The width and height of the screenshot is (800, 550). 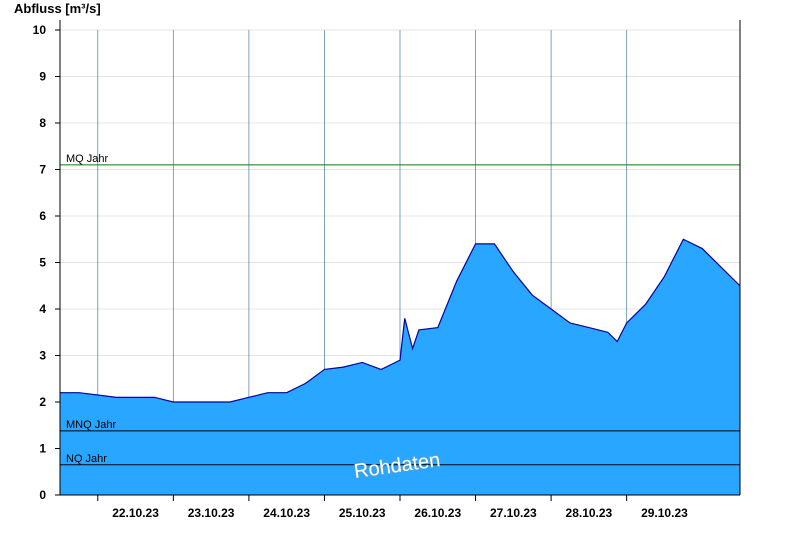 I want to click on y-tick-label: 9, so click(x=42, y=77).